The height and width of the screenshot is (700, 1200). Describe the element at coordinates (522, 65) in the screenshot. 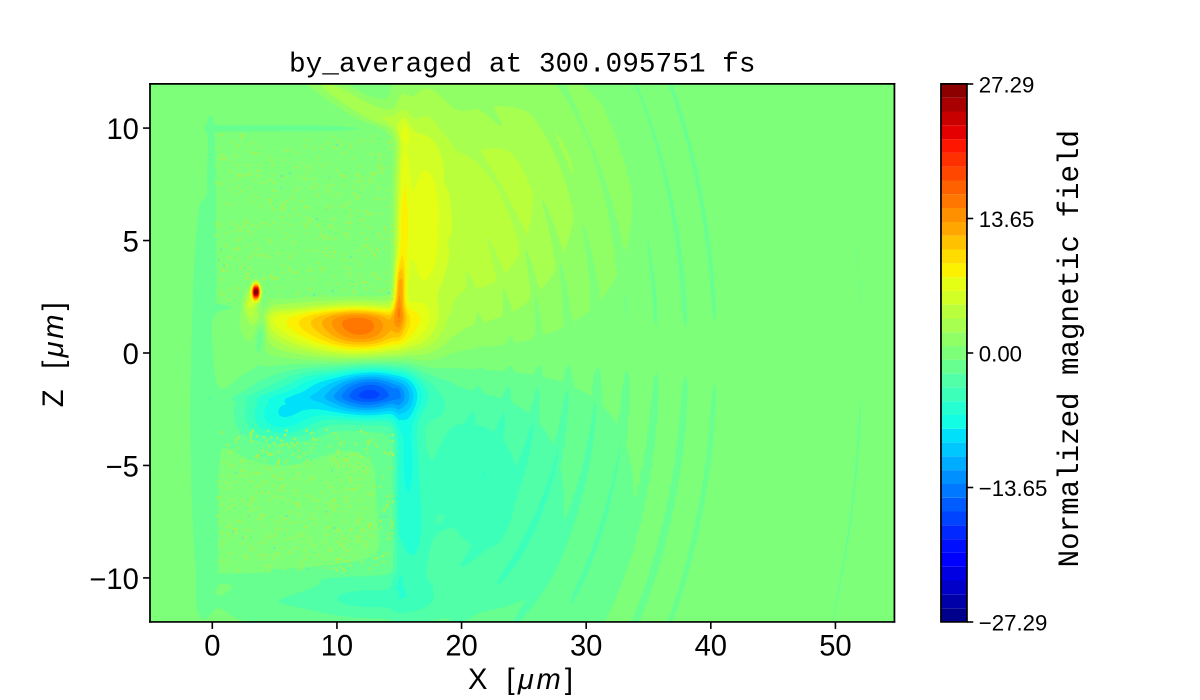

I see `svg-text: by_averaged at 300.095751 fs` at that location.